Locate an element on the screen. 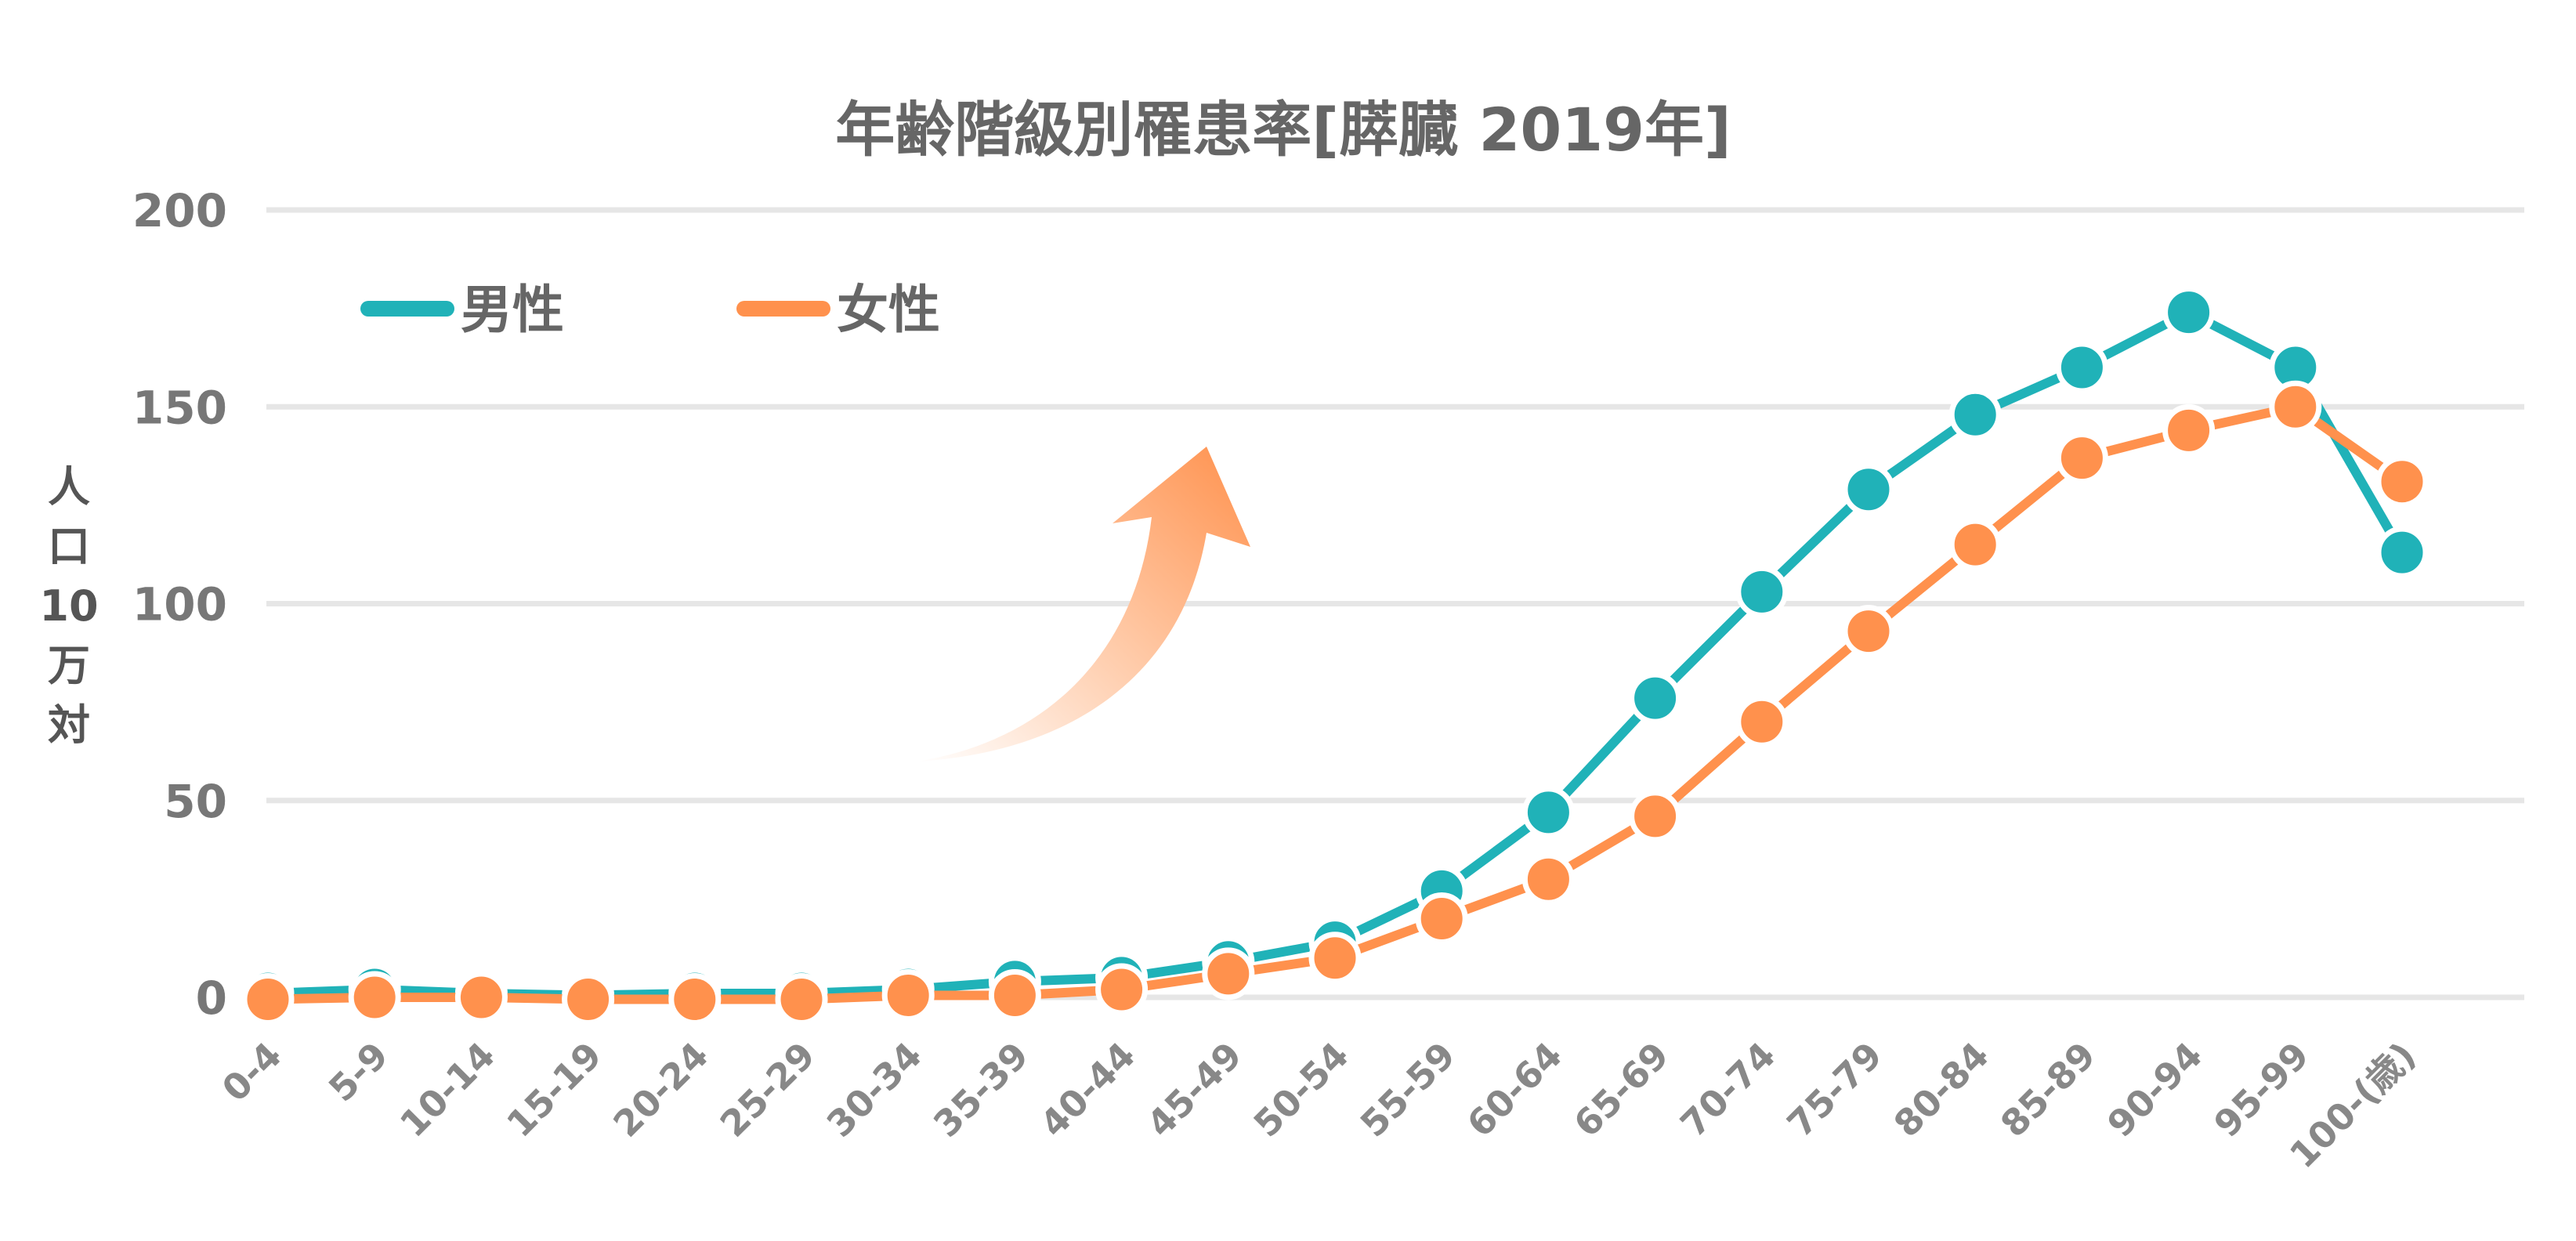 The height and width of the screenshot is (1241, 2576). x-tick-label: 0-4 is located at coordinates (252, 1072).